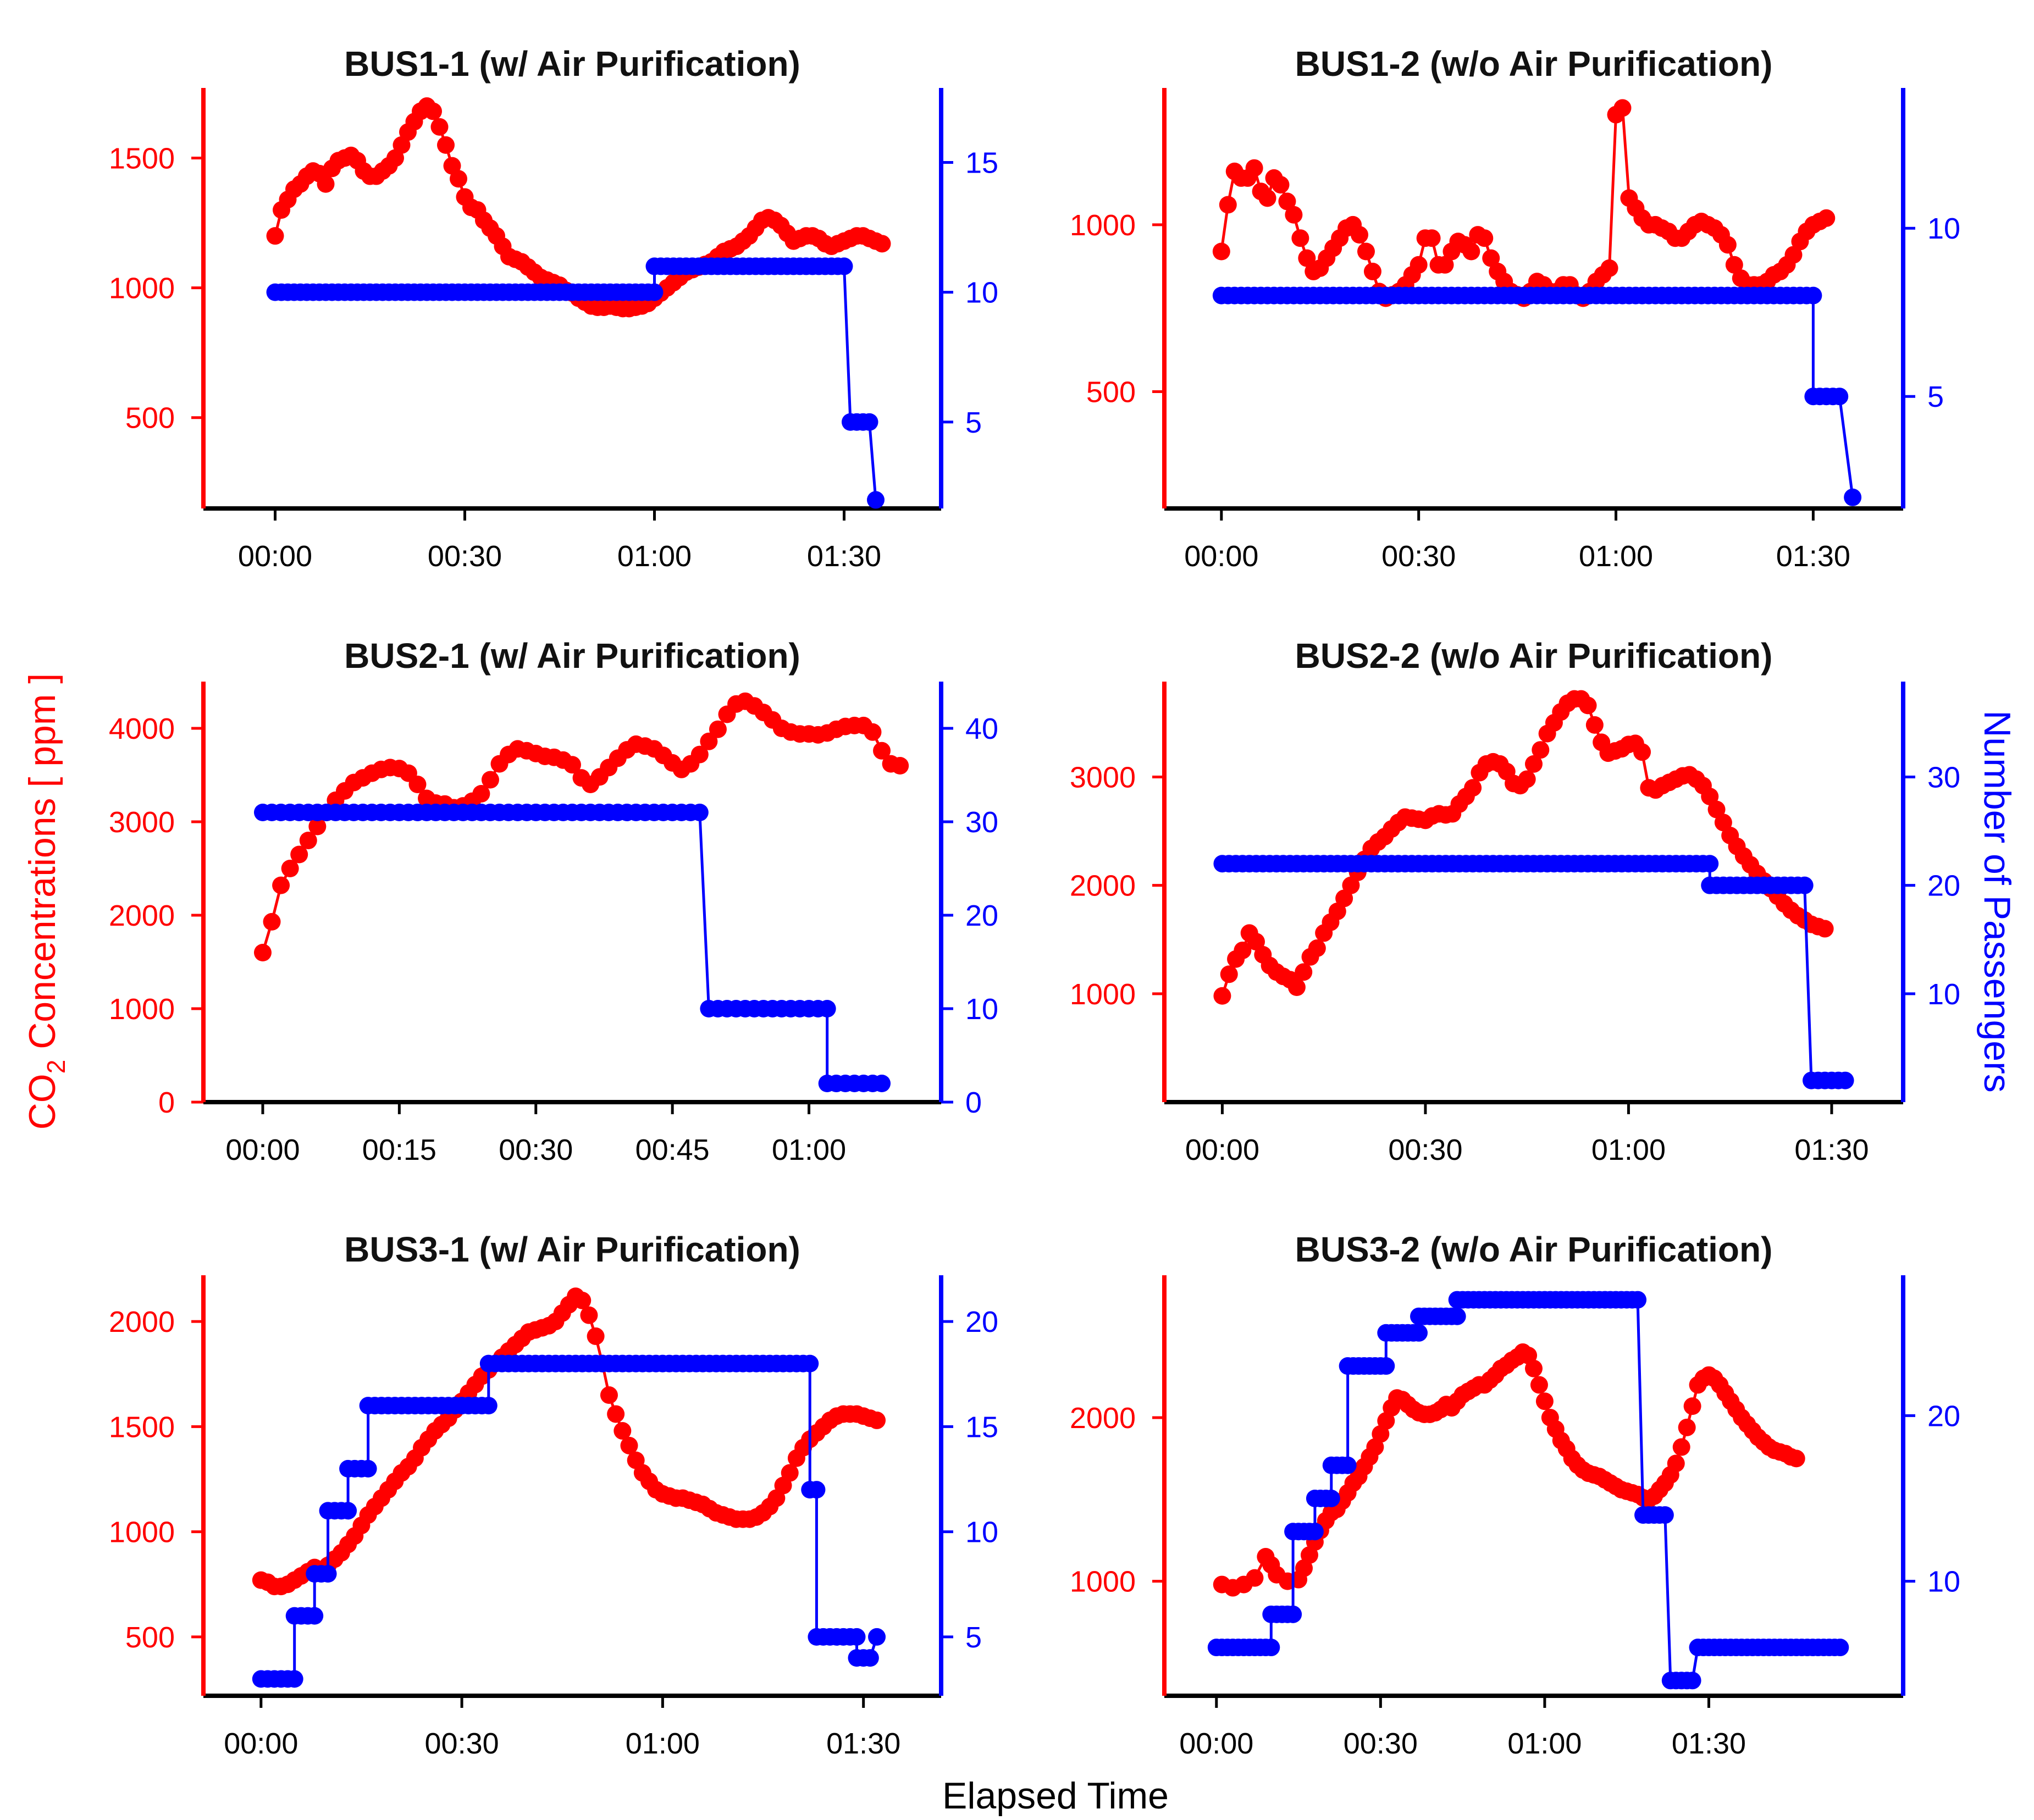 This screenshot has width=2034, height=1820. Describe the element at coordinates (672, 1150) in the screenshot. I see `x-tick-label: 00:45` at that location.